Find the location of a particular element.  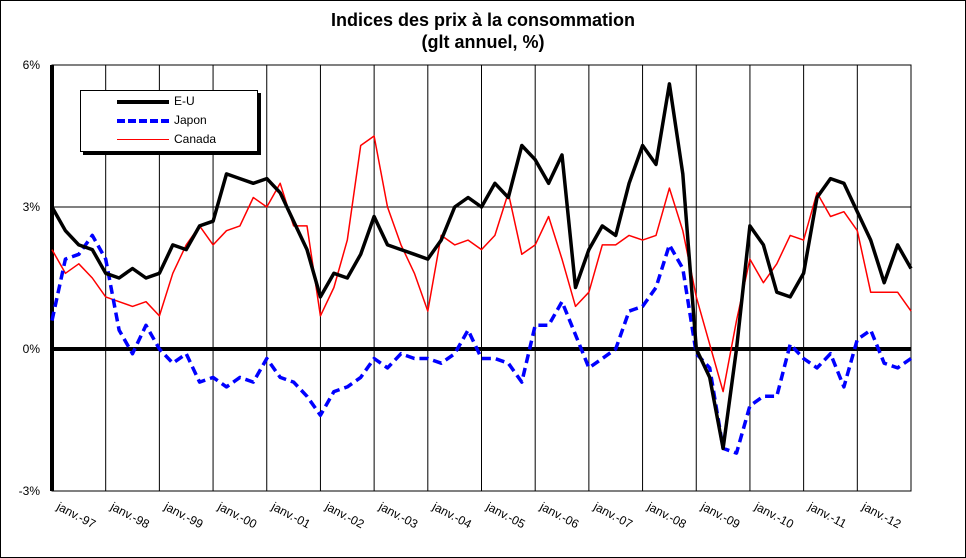

x-tick-label: janv.-97 is located at coordinates (76, 515).